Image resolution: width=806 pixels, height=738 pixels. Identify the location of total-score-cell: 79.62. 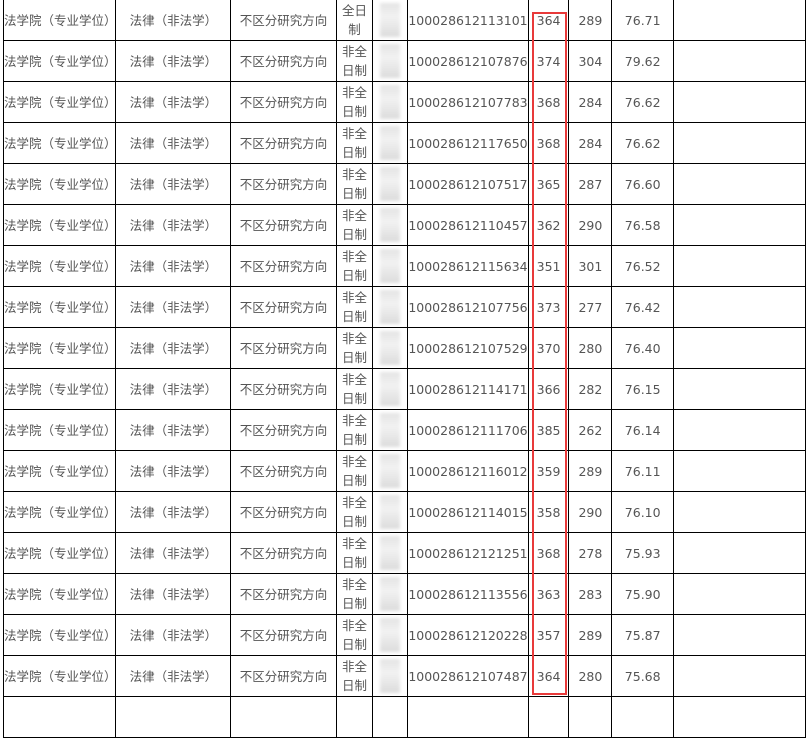
(643, 61).